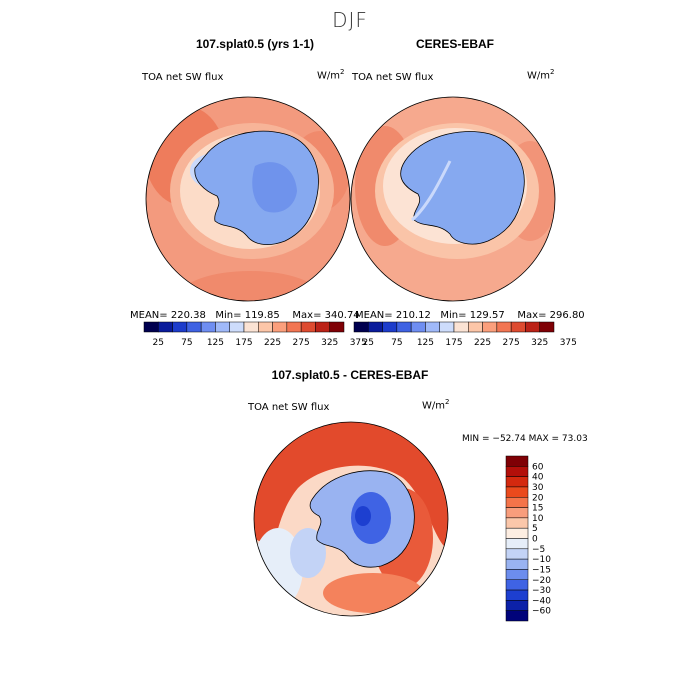 The image size is (700, 700). I want to click on diff-colorbar-label: −40, so click(541, 601).